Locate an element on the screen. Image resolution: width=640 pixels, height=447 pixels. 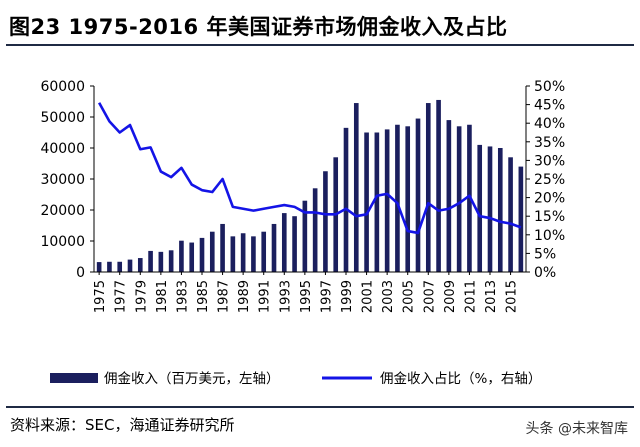
right-tick-label: 20% is located at coordinates (549, 199).